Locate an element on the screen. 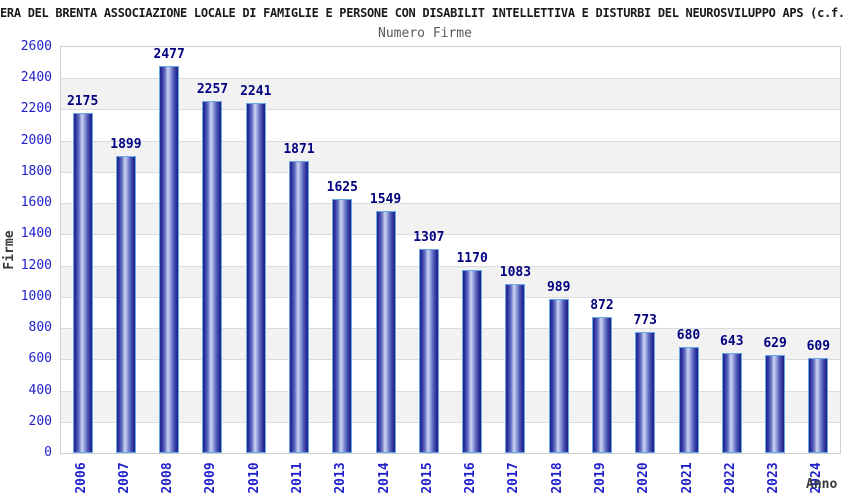  bar-value-label: 2241 is located at coordinates (256, 91).